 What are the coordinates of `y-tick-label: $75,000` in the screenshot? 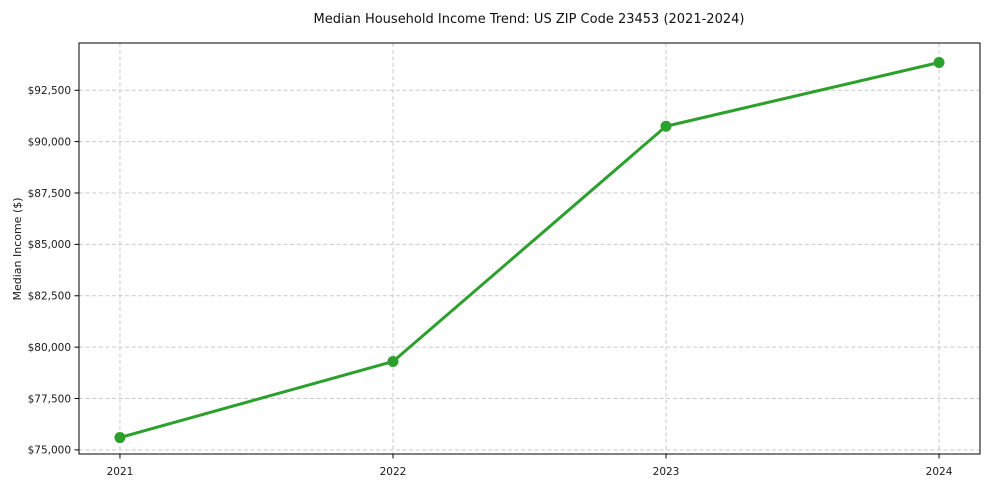 It's located at (49, 451).